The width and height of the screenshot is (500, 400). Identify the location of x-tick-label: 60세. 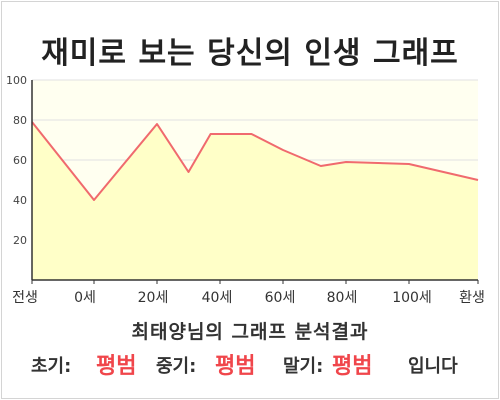
(280, 298).